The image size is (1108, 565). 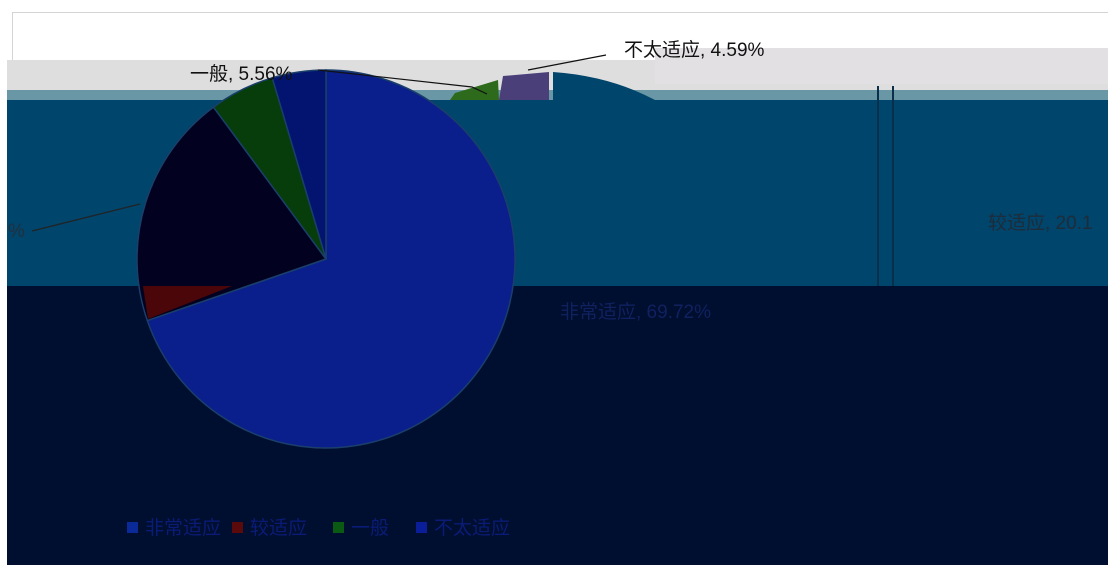 What do you see at coordinates (132, 527) in the screenshot?
I see `legend-swatch-very` at bounding box center [132, 527].